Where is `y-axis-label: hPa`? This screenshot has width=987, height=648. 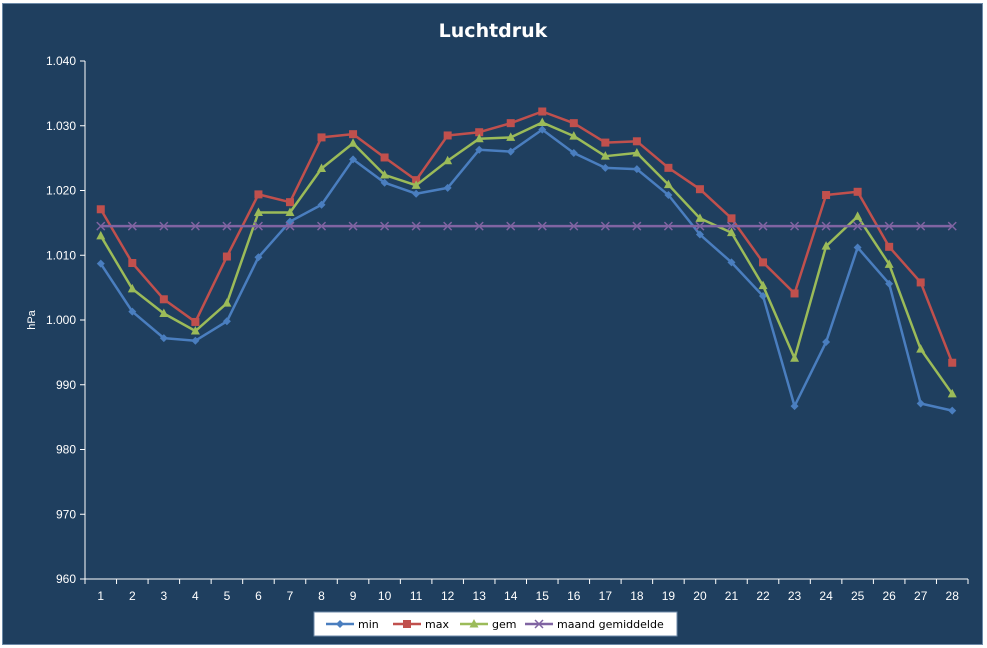
y-axis-label: hPa is located at coordinates (32, 319).